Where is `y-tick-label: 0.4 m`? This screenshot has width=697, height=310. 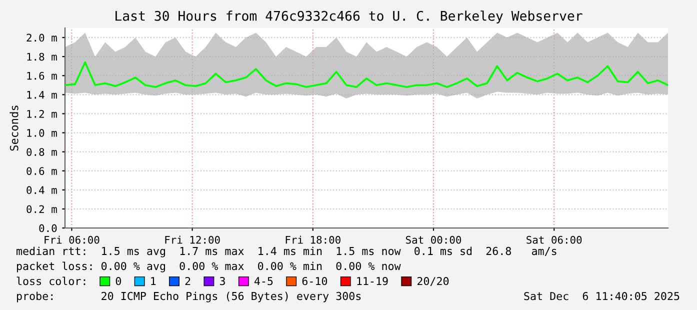
y-tick-label: 0.4 m is located at coordinates (41, 190).